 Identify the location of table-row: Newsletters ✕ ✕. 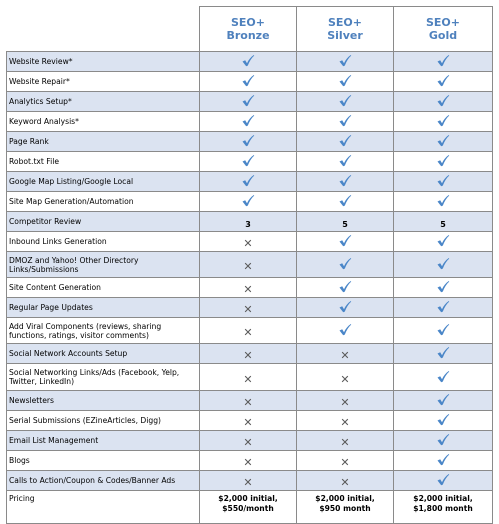
(249, 400).